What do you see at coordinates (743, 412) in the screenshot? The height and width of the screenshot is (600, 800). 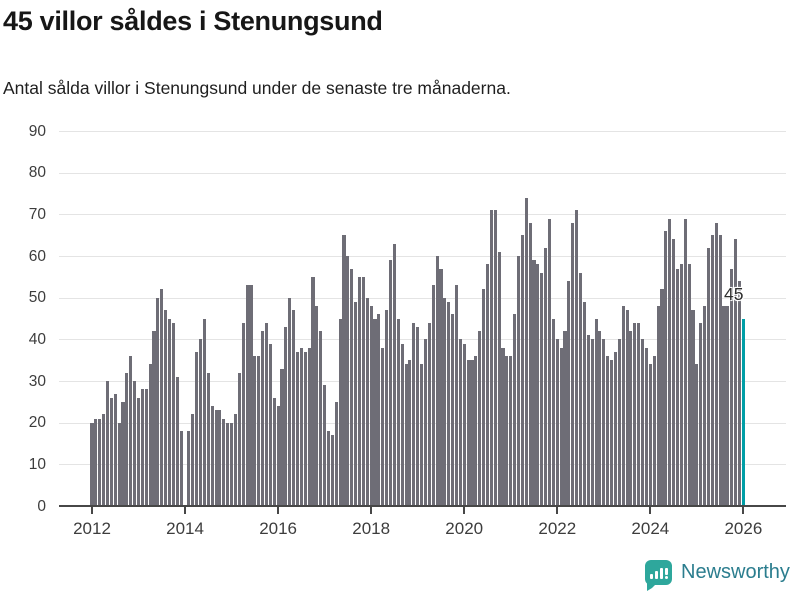 I see `highlighted-latest-bar` at bounding box center [743, 412].